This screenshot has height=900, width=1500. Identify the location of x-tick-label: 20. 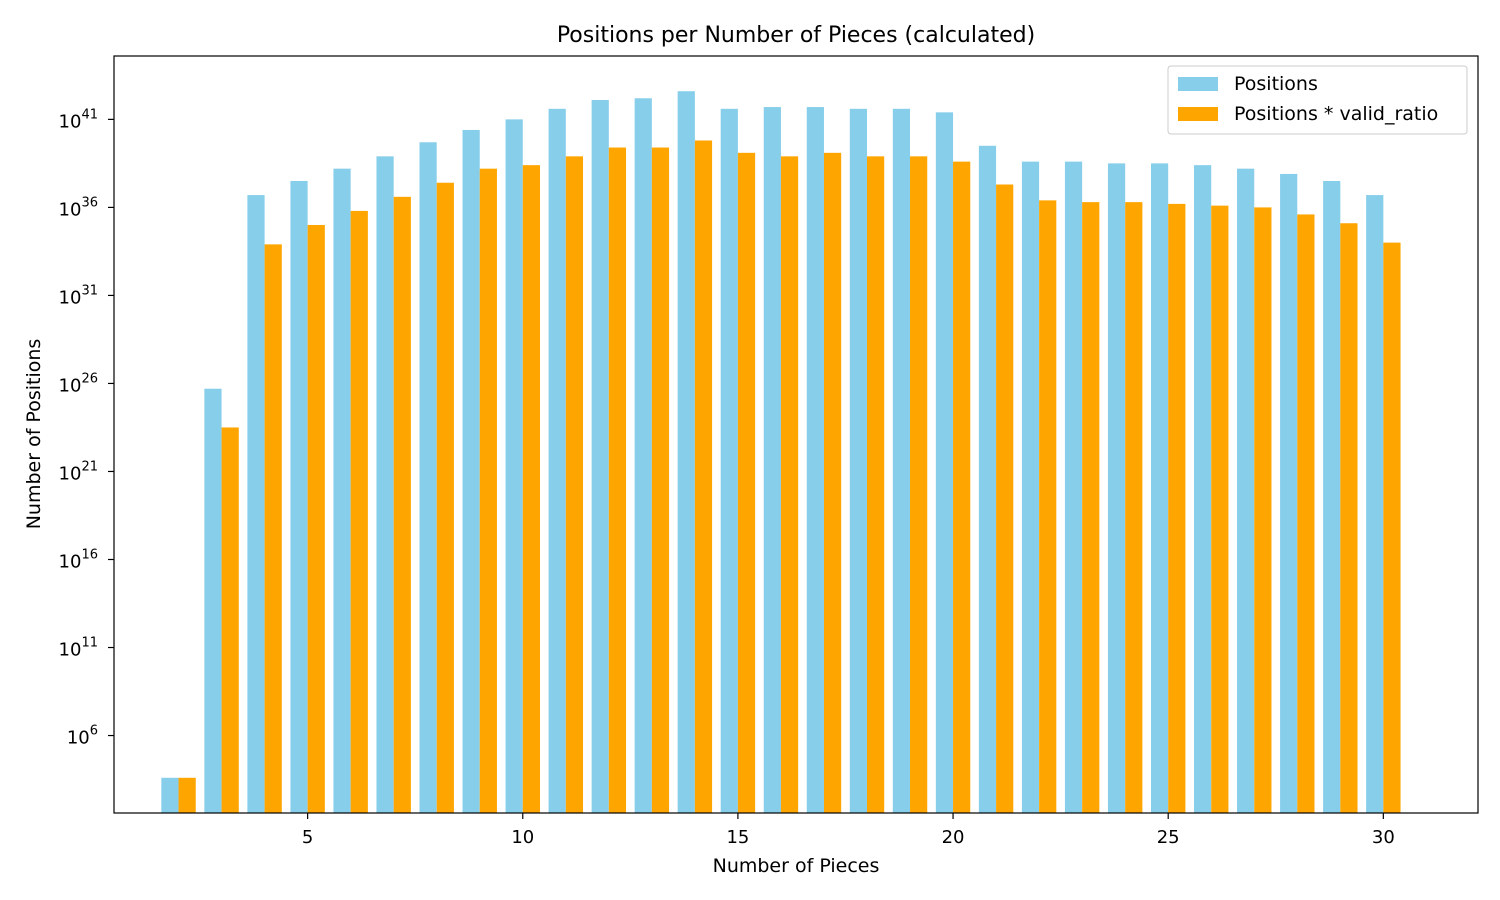
(953, 837).